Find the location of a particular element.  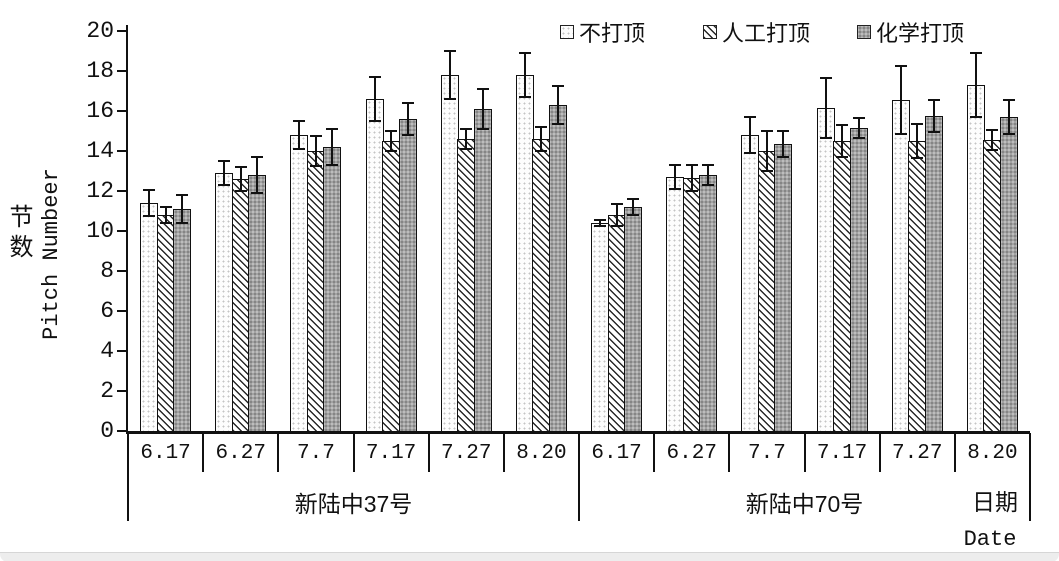

x-group-label: 新陆中70号 is located at coordinates (804, 504).